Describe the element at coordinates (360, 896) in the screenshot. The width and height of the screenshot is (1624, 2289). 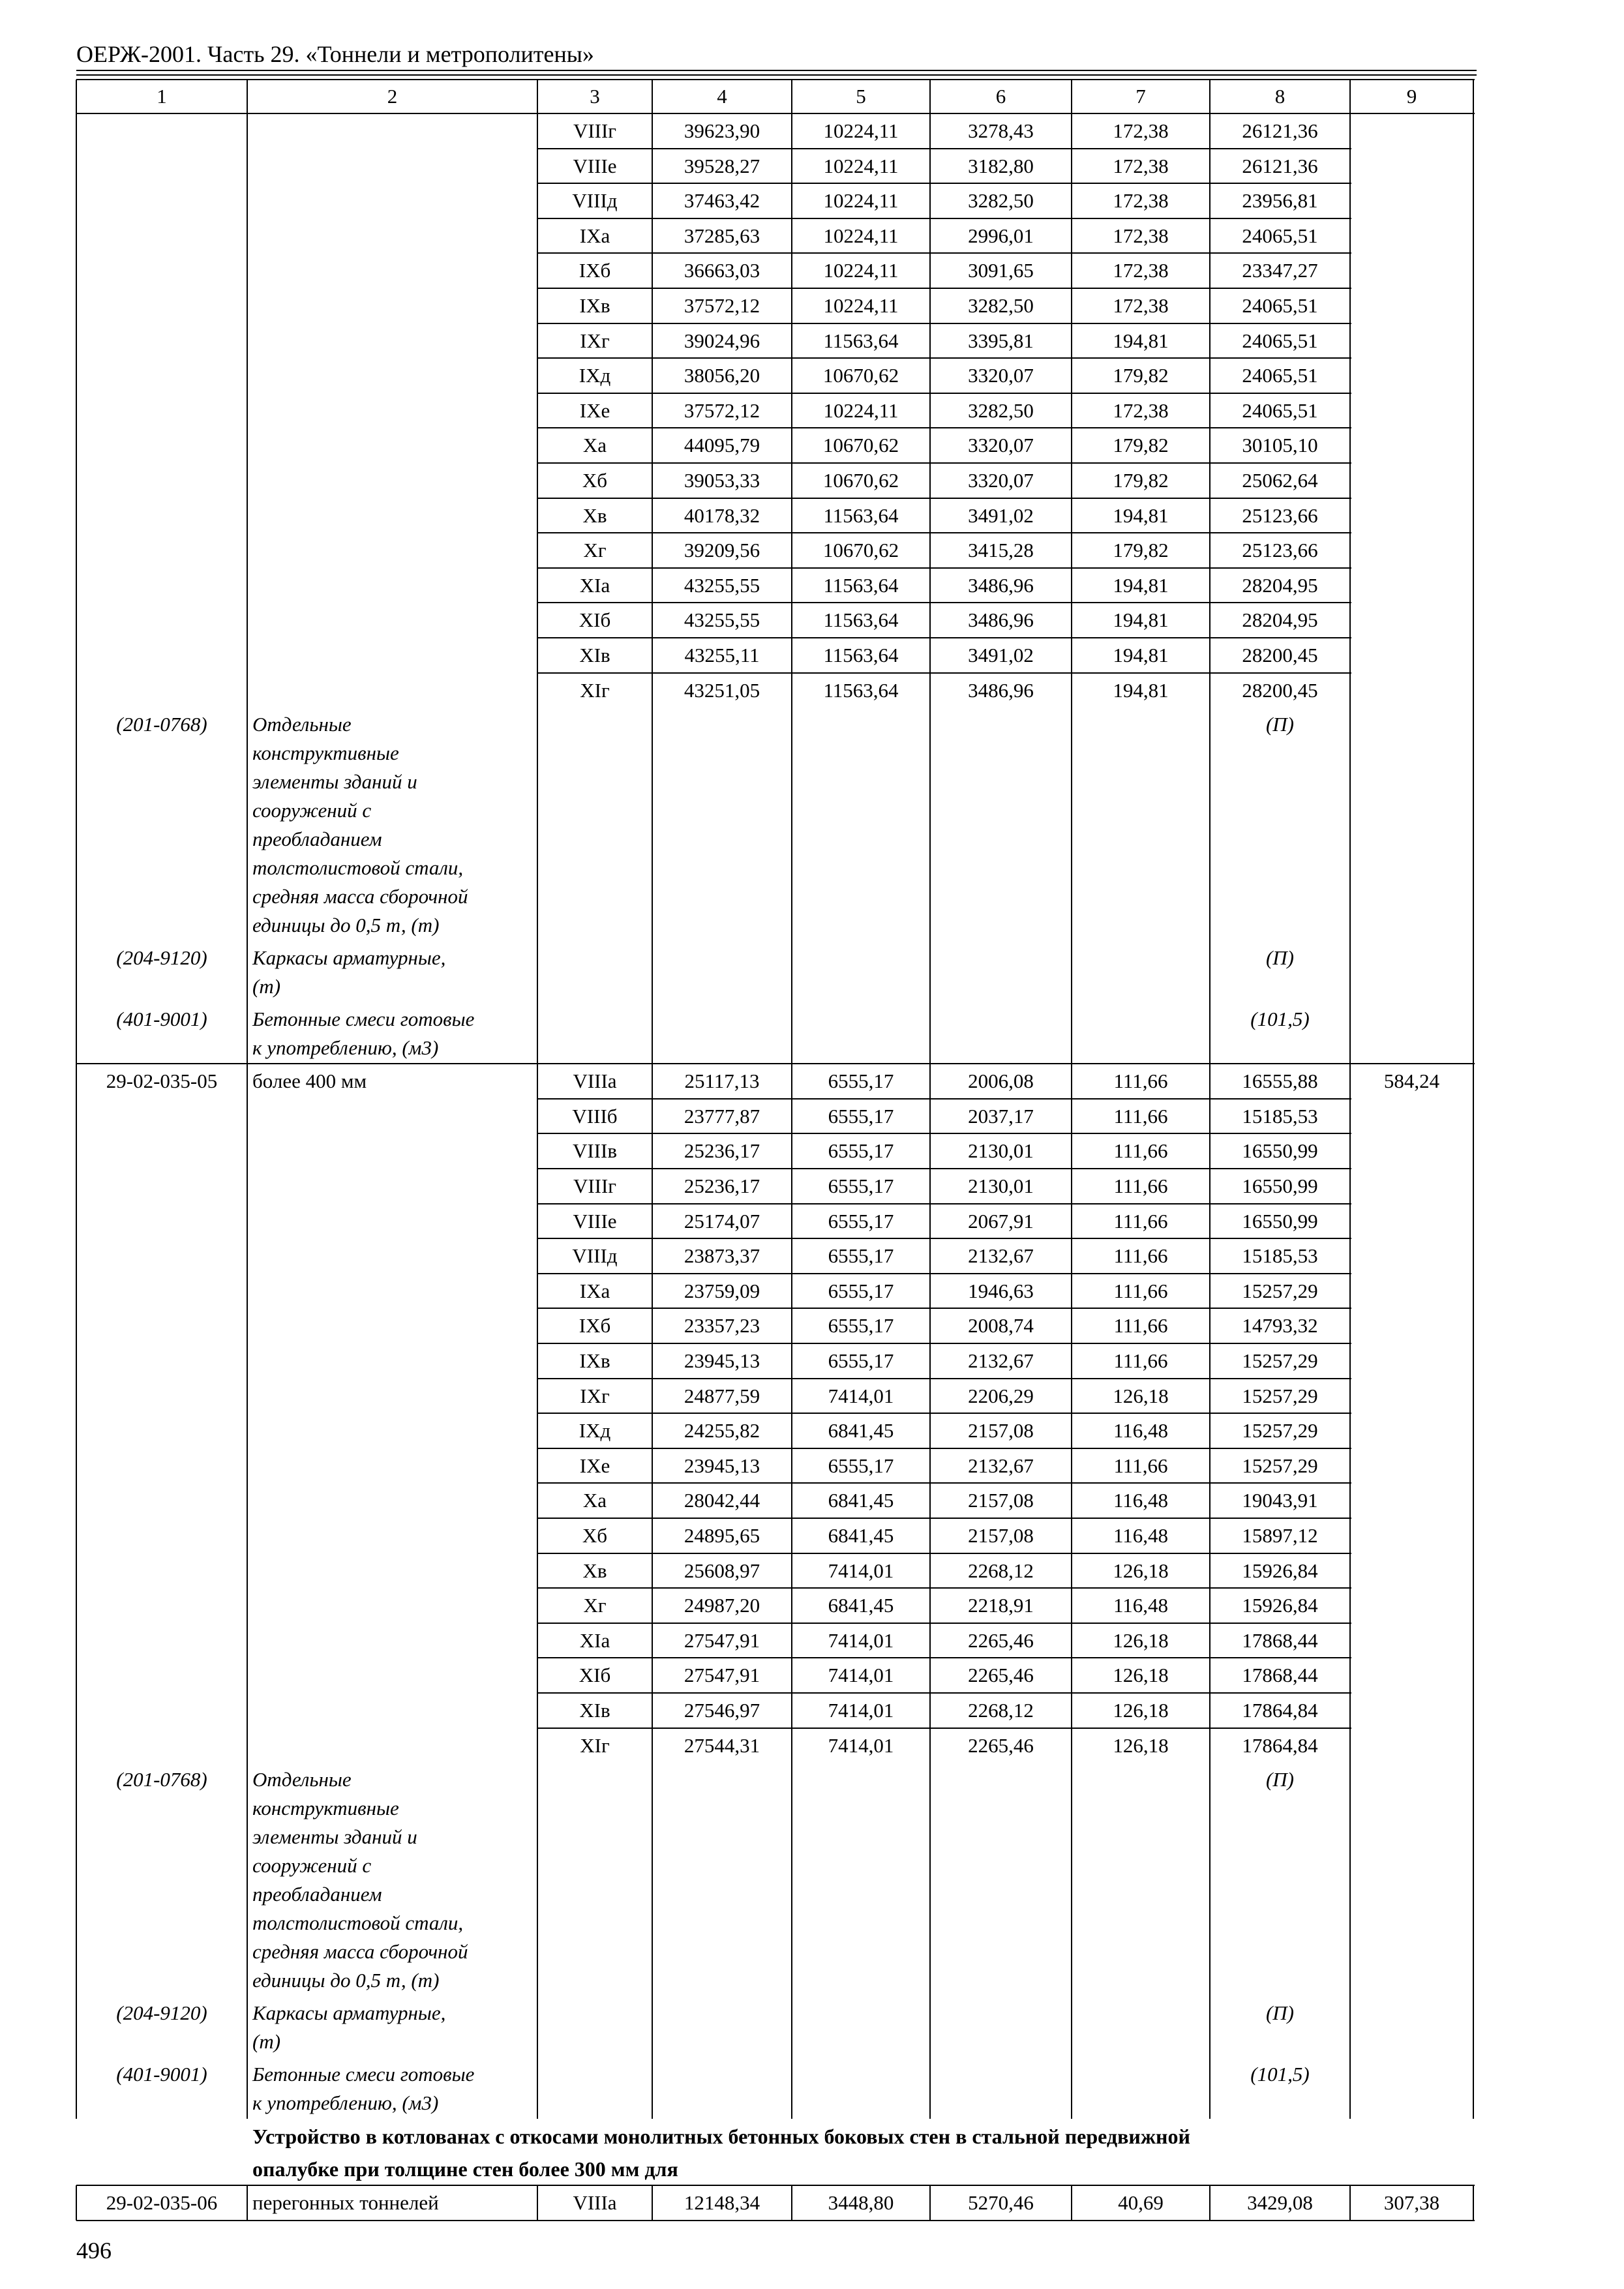
I see `resource-name: средняя масса сборочной` at that location.